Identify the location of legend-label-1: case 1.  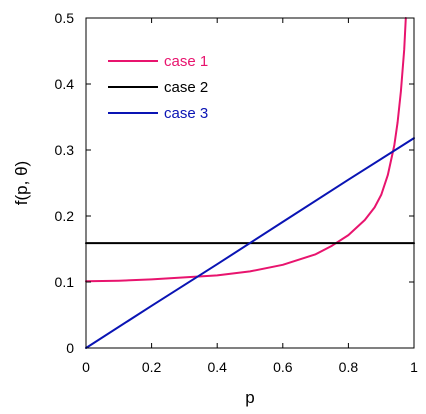
(186, 61).